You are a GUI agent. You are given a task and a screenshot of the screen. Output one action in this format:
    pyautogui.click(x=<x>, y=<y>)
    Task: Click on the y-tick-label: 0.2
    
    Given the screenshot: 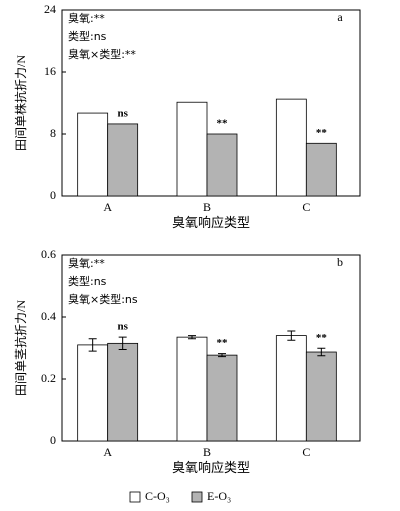 What is the action you would take?
    pyautogui.click(x=48, y=378)
    